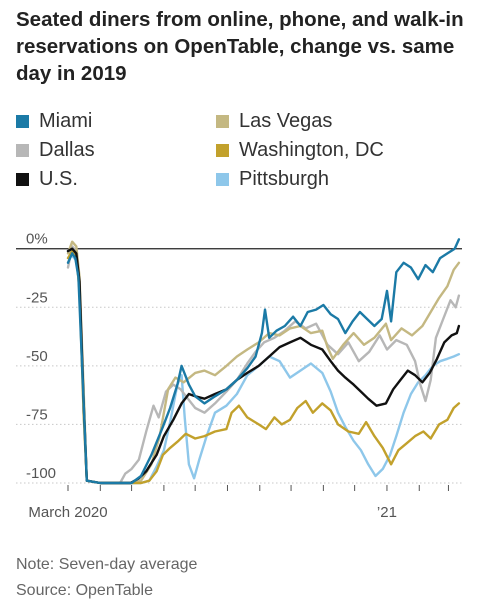 This screenshot has height=606, width=499. What do you see at coordinates (37, 356) in the screenshot?
I see `y-tick-label-2: -50` at bounding box center [37, 356].